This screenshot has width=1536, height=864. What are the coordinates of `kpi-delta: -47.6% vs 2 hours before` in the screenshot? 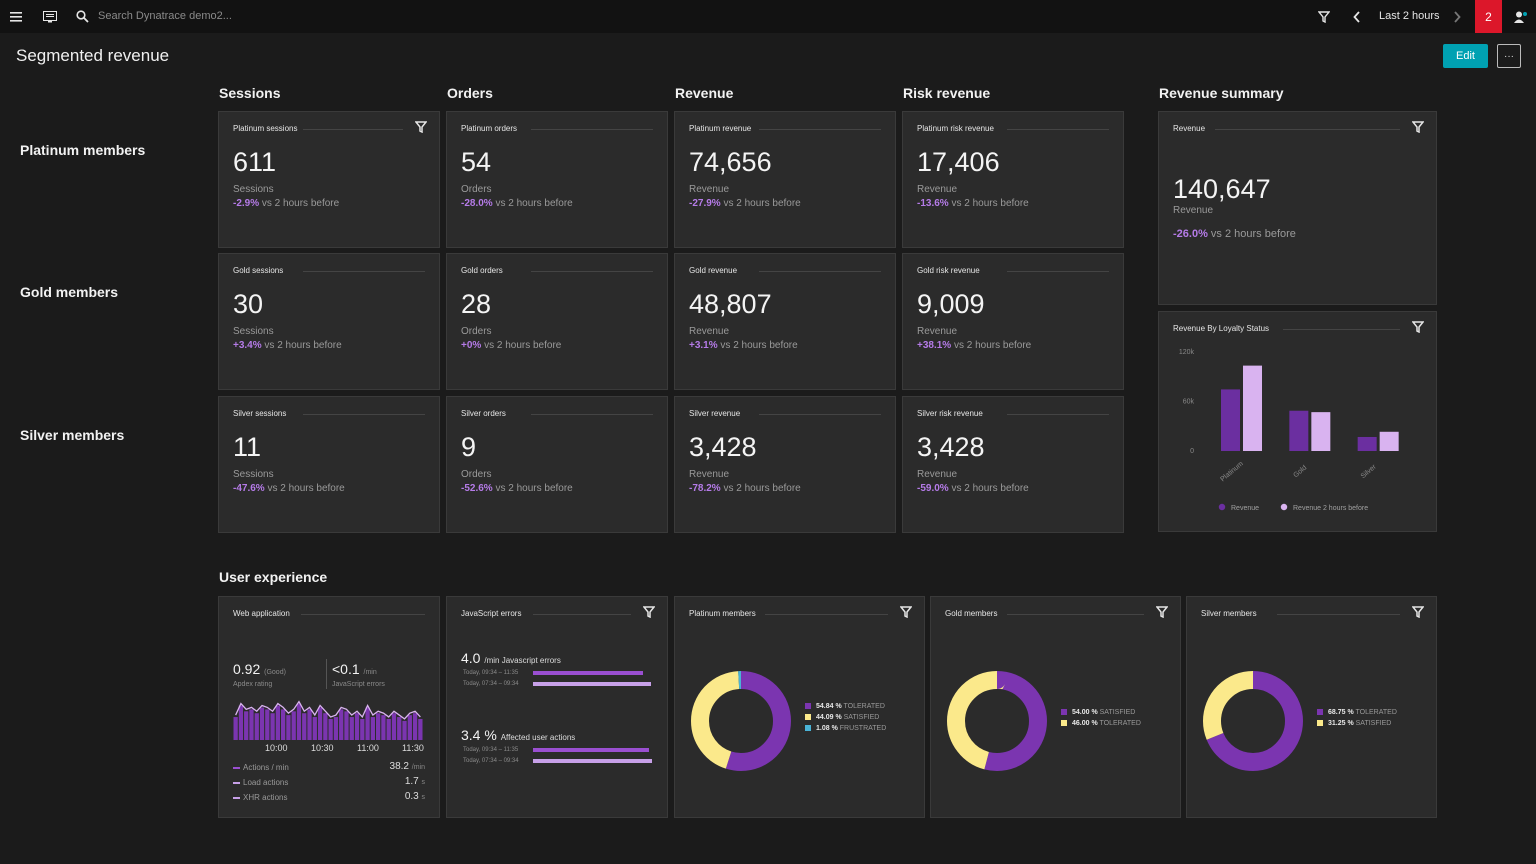 It's located at (289, 488).